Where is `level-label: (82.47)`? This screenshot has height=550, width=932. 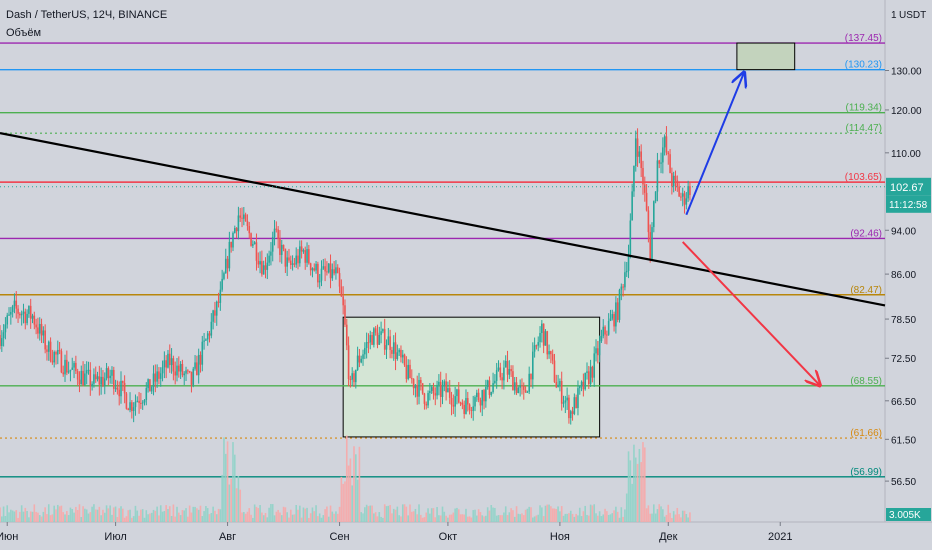
level-label: (82.47) is located at coordinates (866, 290).